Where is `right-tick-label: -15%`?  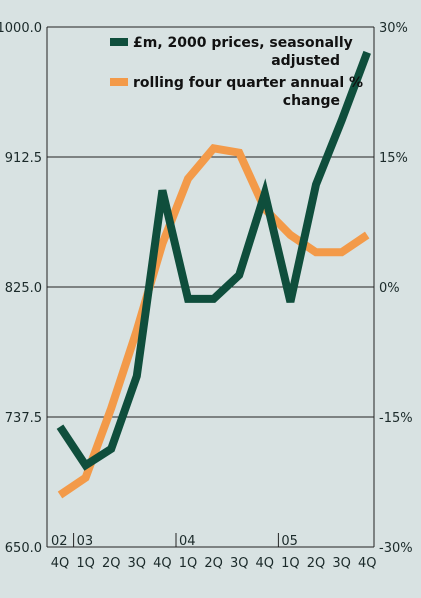
right-tick-label: -15% is located at coordinates (396, 418).